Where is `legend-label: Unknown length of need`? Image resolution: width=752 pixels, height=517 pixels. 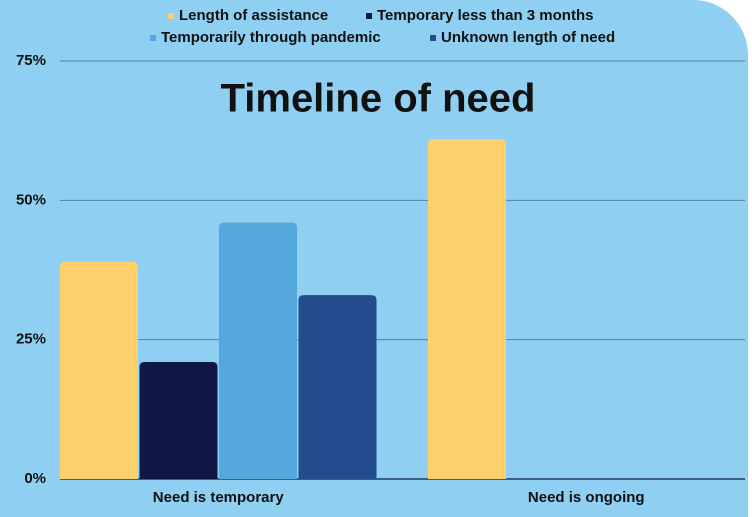 legend-label: Unknown length of need is located at coordinates (528, 37).